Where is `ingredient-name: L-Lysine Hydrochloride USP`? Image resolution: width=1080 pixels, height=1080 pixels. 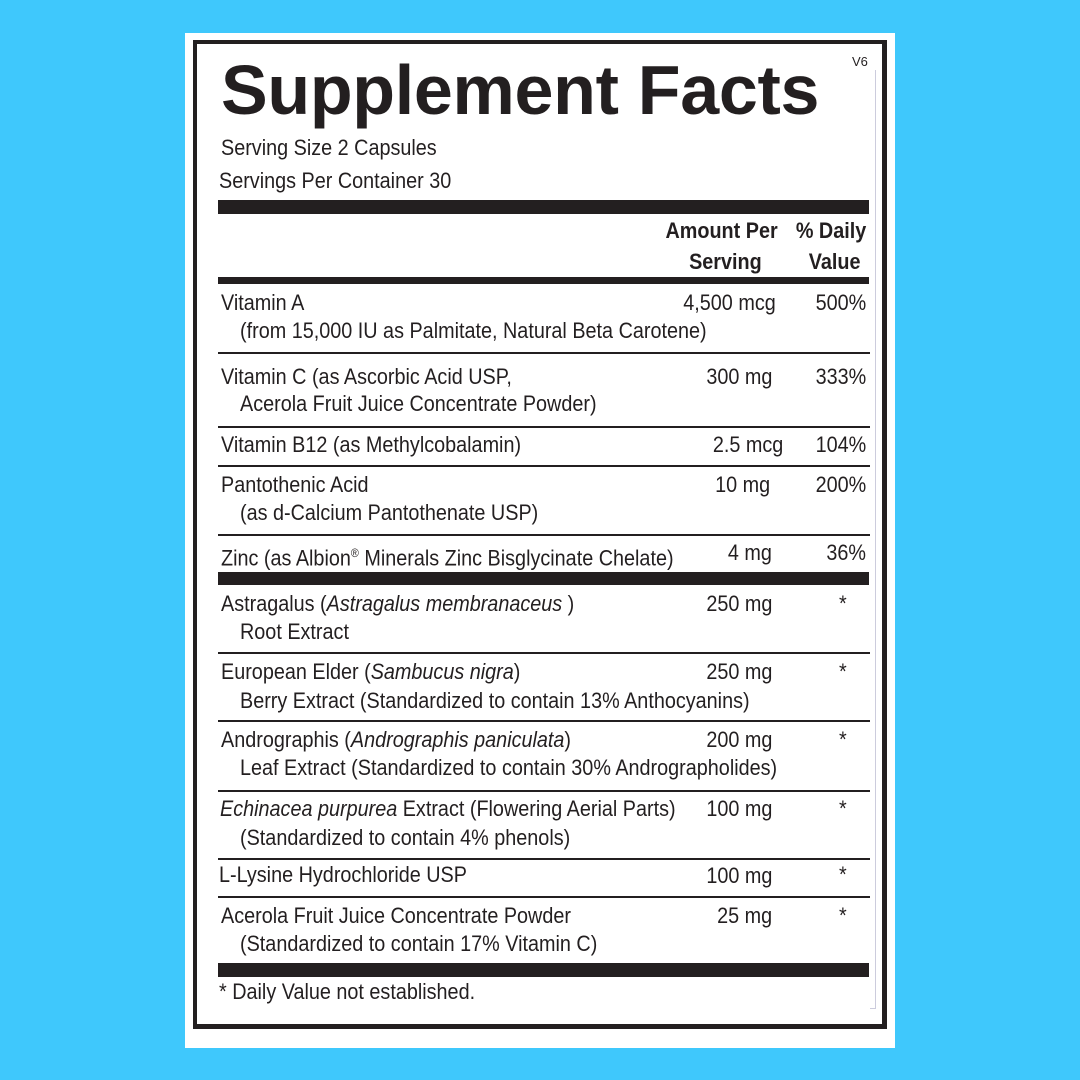 ingredient-name: L-Lysine Hydrochloride USP is located at coordinates (343, 874).